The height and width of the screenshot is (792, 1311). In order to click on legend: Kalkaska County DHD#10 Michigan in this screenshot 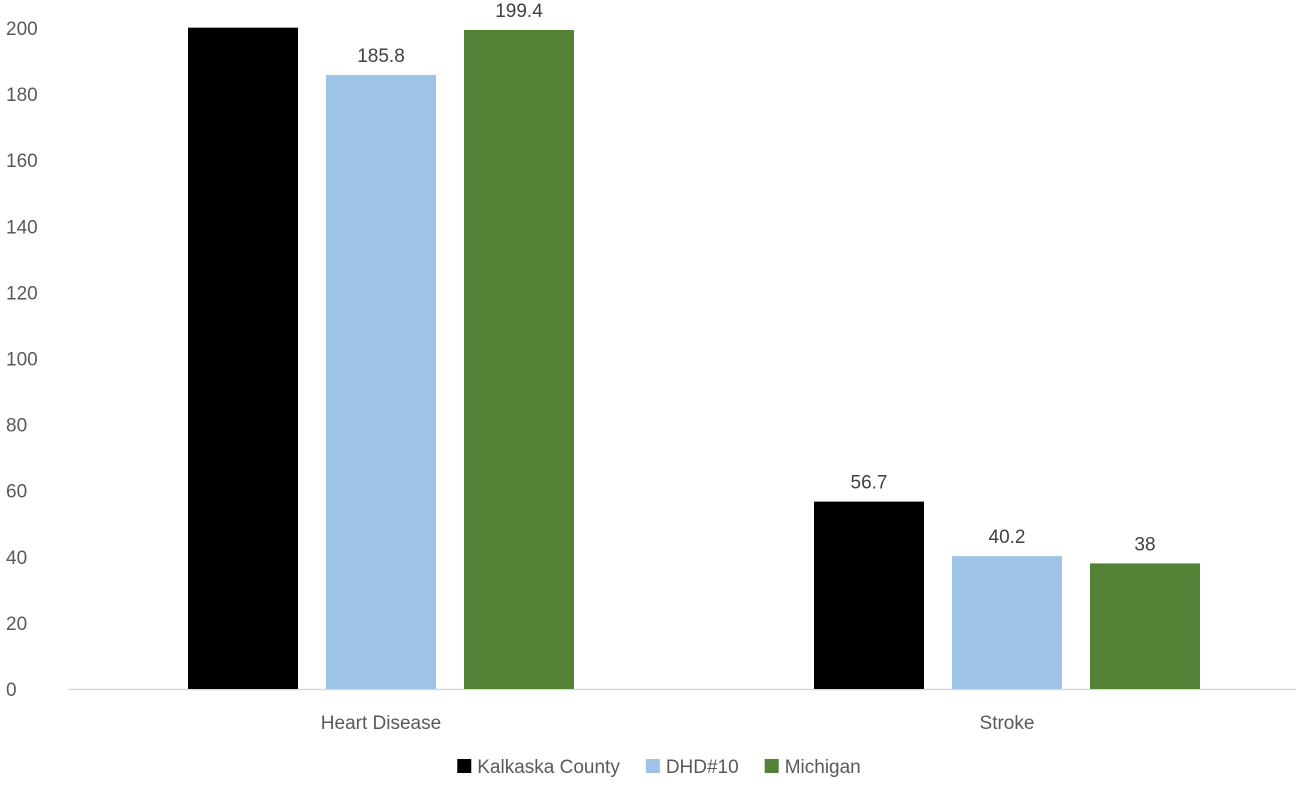, I will do `click(659, 767)`.